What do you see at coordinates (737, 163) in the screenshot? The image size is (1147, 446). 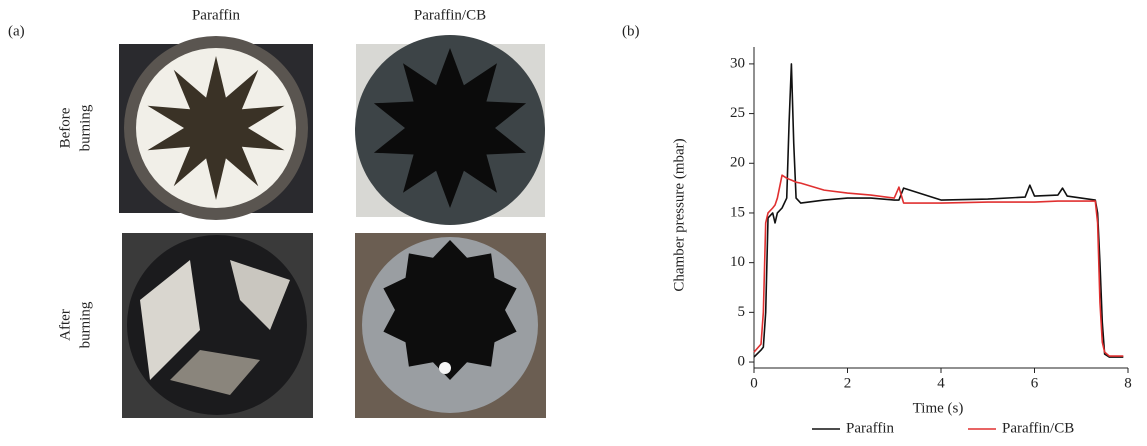 I see `y-tick-label: 20` at bounding box center [737, 163].